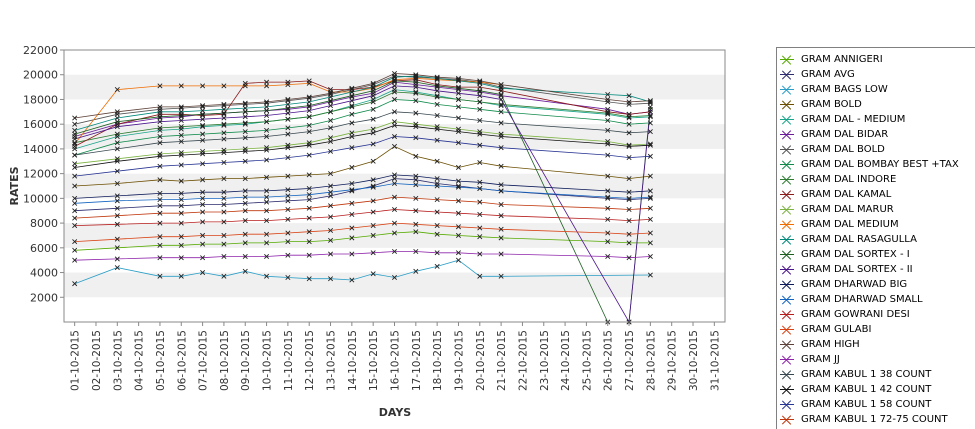  What do you see at coordinates (566, 360) in the screenshot?
I see `x-tick-label: 24-10-2015` at bounding box center [566, 360].